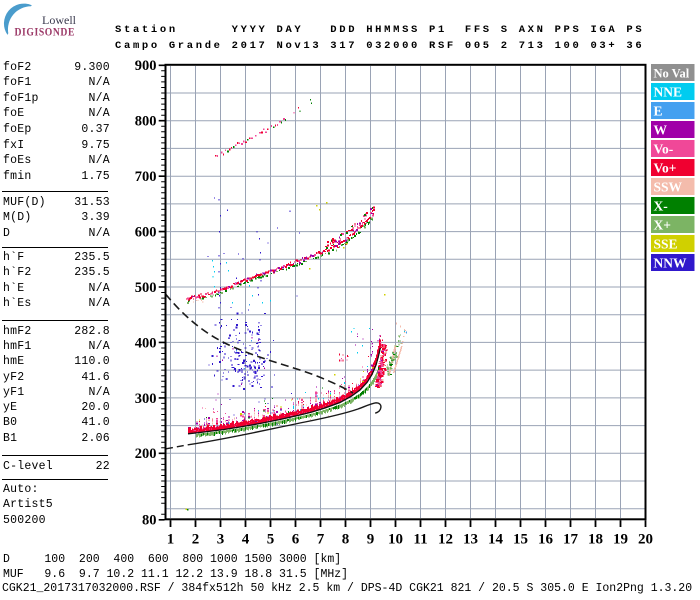 This screenshot has height=600, width=700. What do you see at coordinates (645, 540) in the screenshot?
I see `svg-text: 20` at bounding box center [645, 540].